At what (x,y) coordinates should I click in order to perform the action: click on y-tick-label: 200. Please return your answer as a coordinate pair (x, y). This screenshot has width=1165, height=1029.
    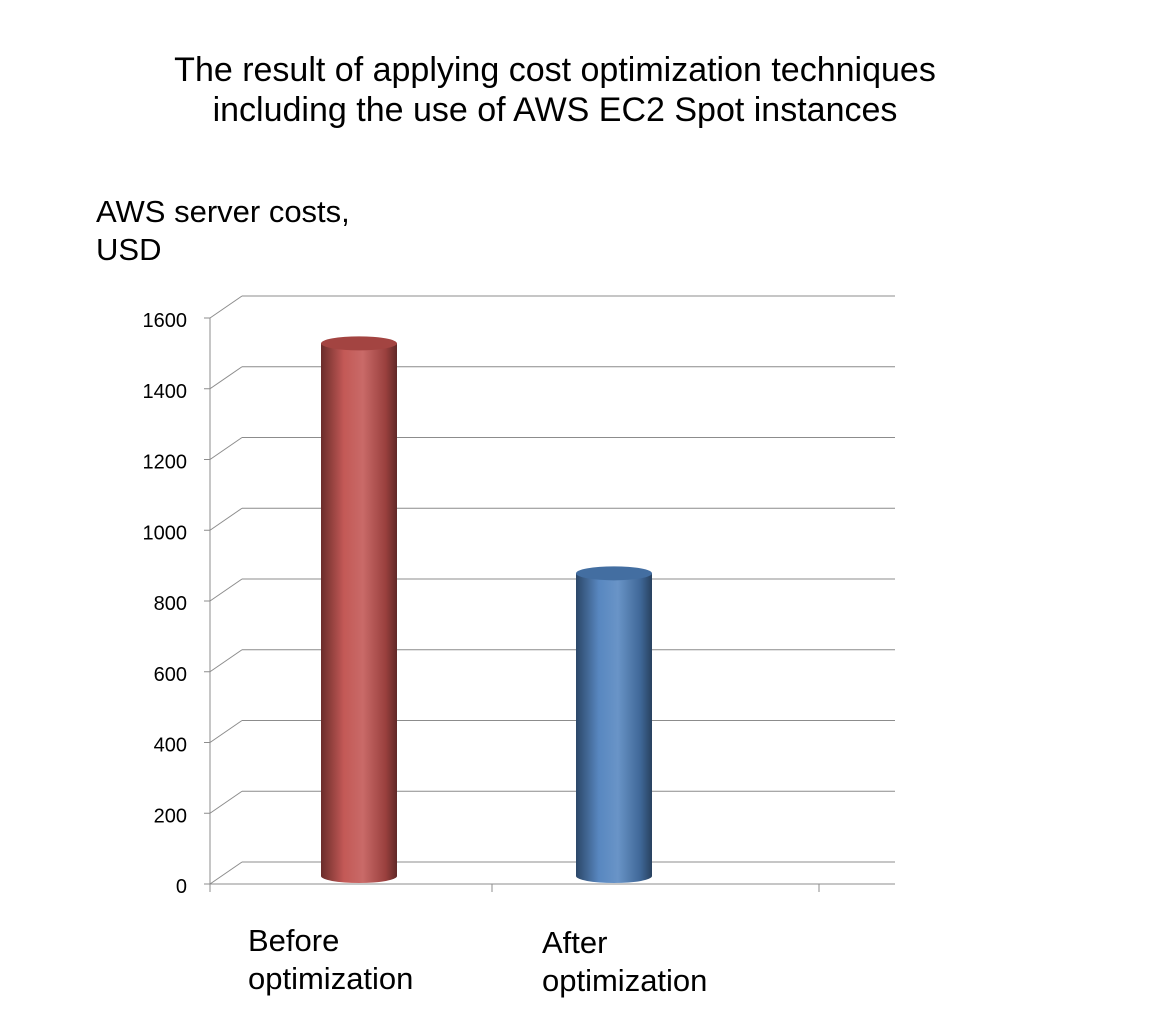
    Looking at the image, I should click on (170, 816).